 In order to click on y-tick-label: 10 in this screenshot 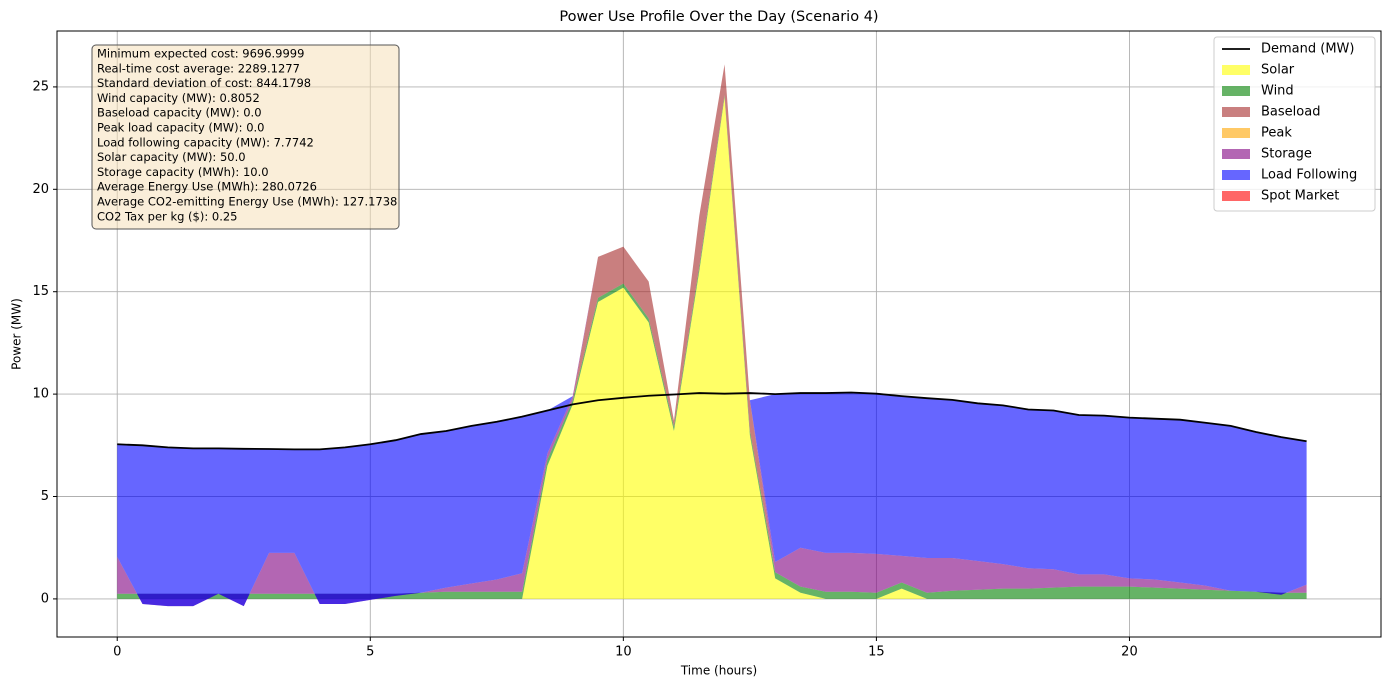, I will do `click(40, 394)`.